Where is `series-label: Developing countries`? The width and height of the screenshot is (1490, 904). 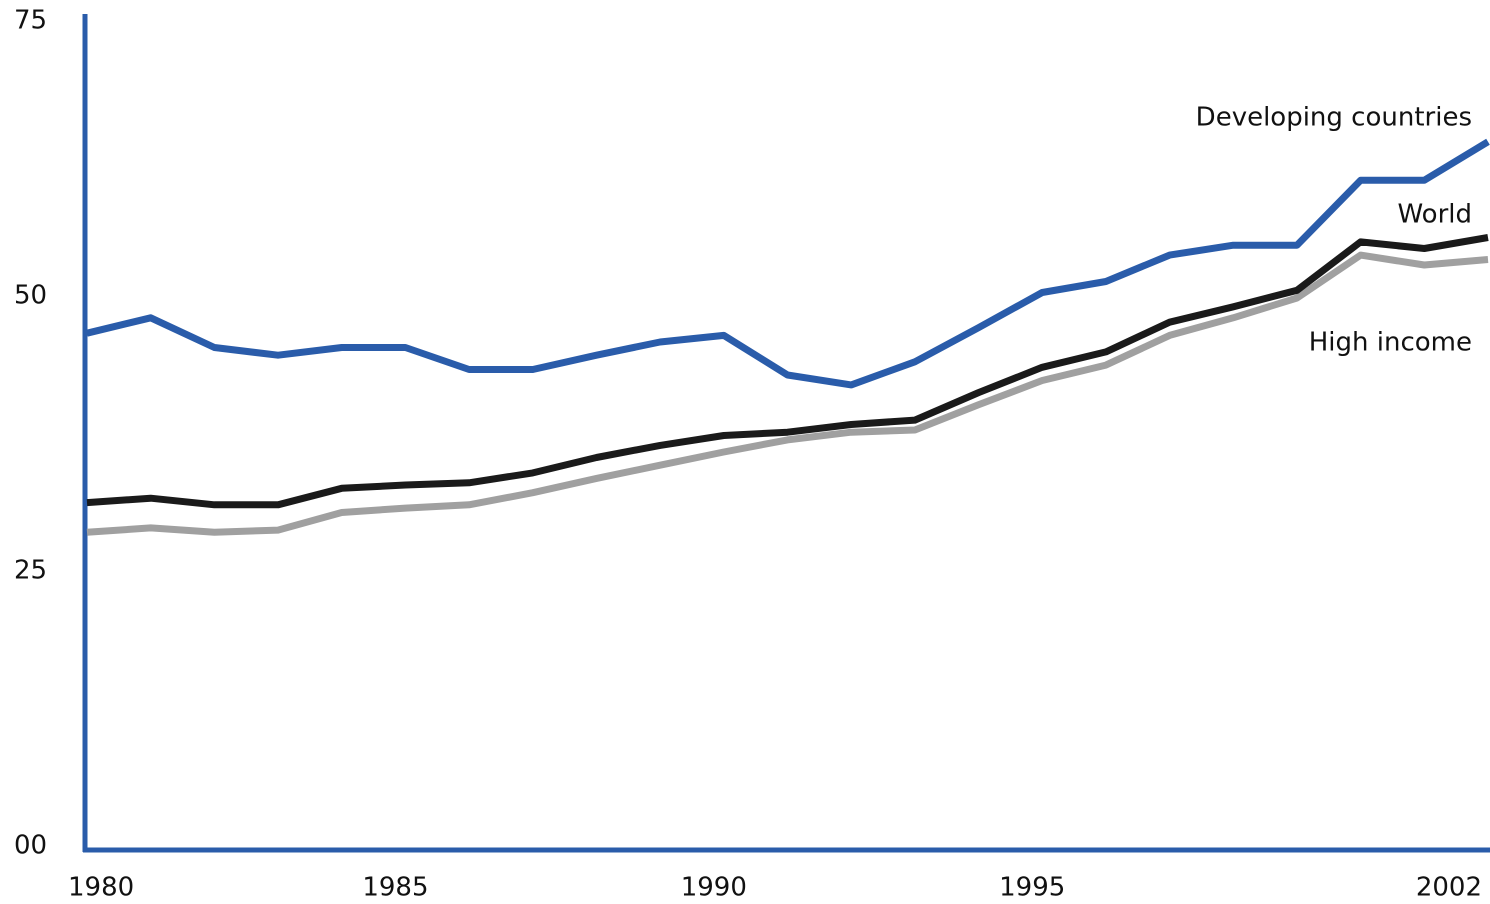 series-label: Developing countries is located at coordinates (1334, 118).